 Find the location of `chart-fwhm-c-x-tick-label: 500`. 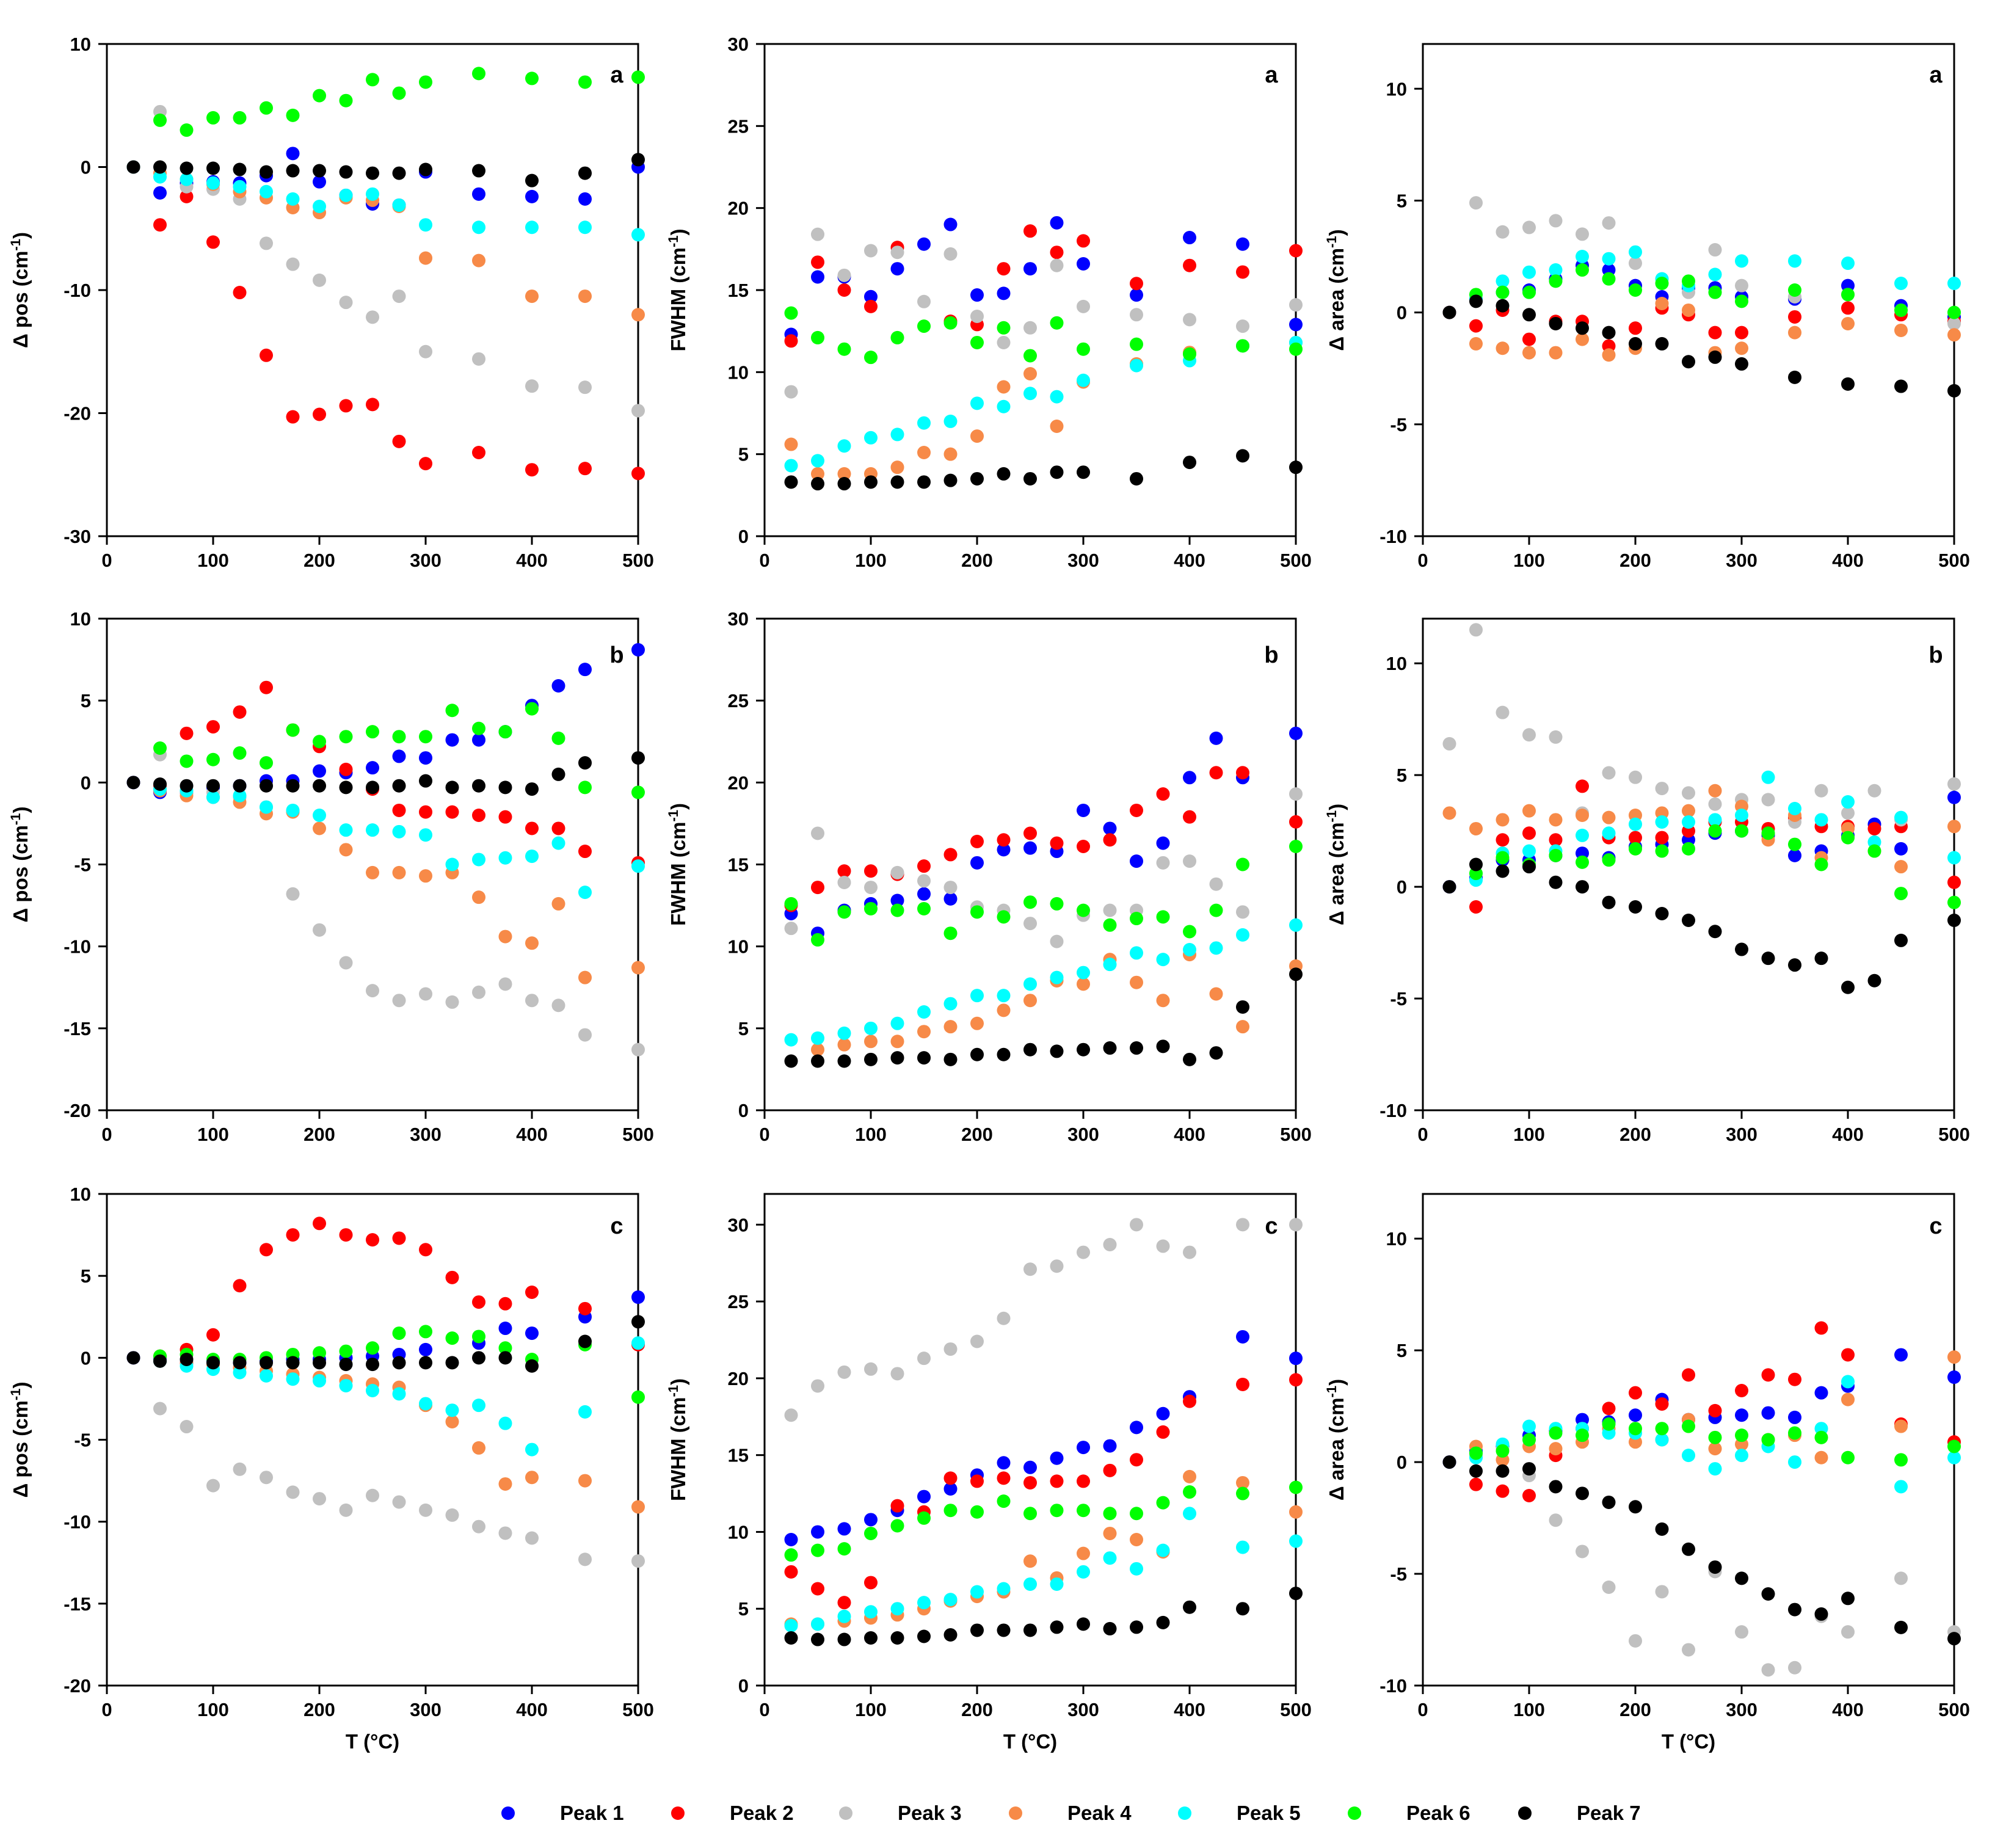

chart-fwhm-c-x-tick-label: 500 is located at coordinates (1296, 1709).